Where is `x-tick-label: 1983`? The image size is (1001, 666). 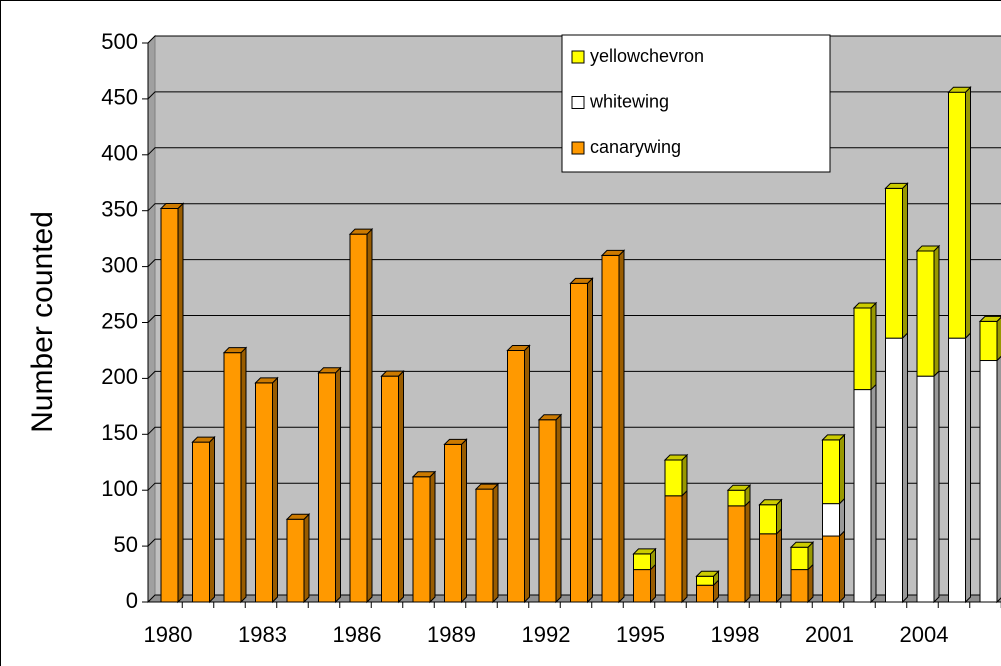
x-tick-label: 1983 is located at coordinates (262, 634).